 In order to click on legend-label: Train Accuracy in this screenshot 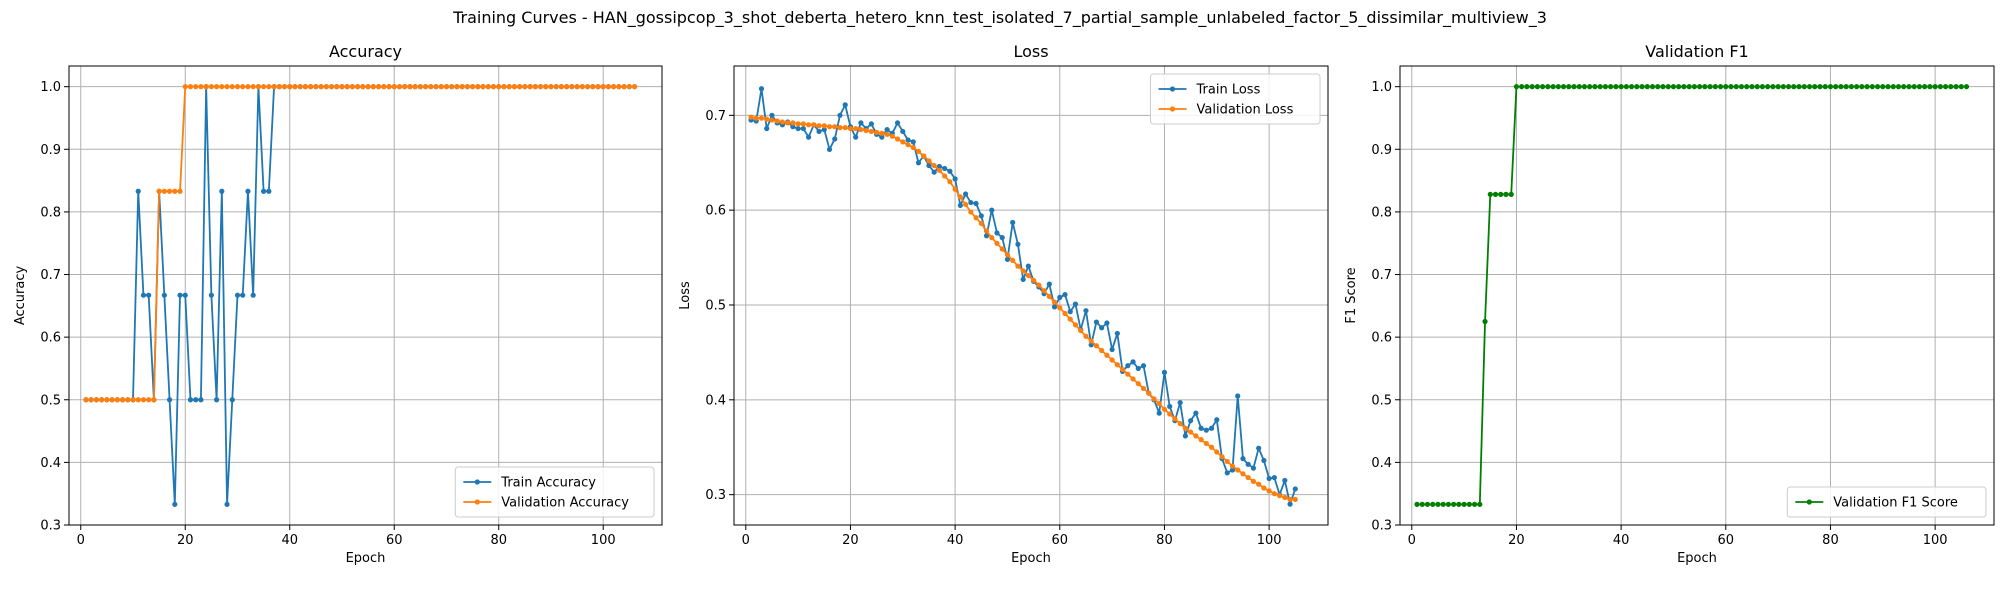, I will do `click(548, 483)`.